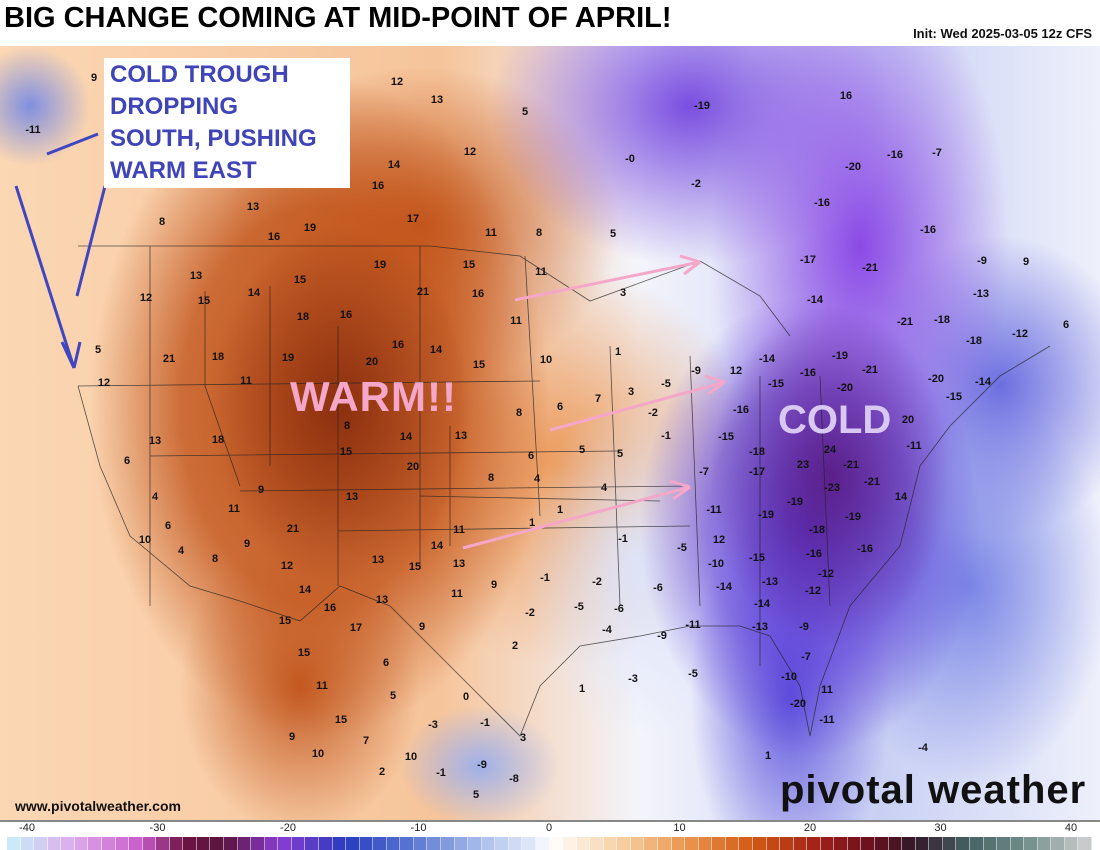 The image size is (1100, 850). Describe the element at coordinates (423, 292) in the screenshot. I see `anomaly-label: 21` at that location.